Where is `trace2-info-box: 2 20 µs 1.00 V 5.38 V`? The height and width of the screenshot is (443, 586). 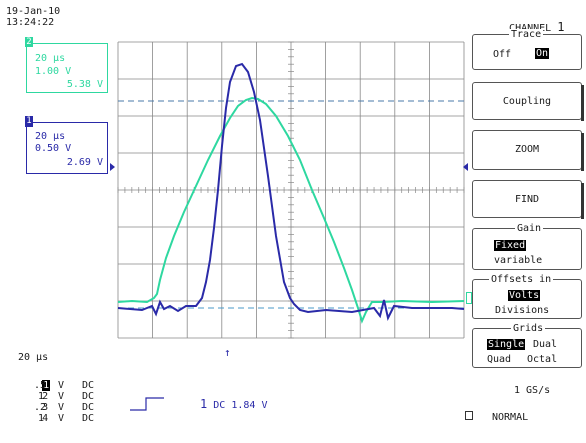 trace2-info-box: 2 20 µs 1.00 V 5.38 V is located at coordinates (66, 65).